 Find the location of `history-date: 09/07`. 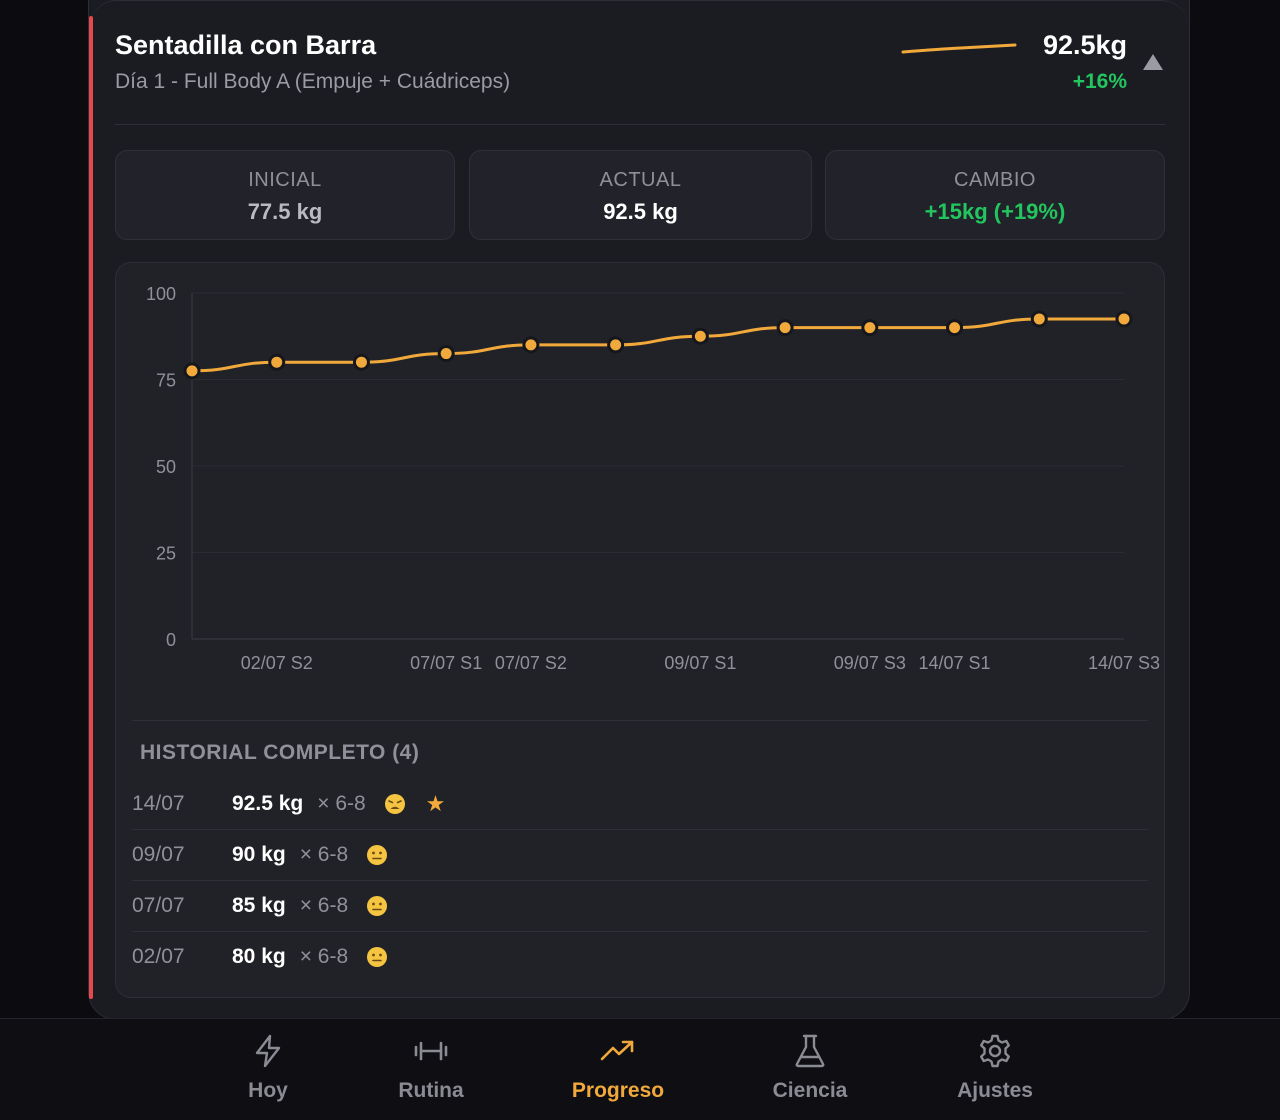

history-date: 09/07 is located at coordinates (158, 854).